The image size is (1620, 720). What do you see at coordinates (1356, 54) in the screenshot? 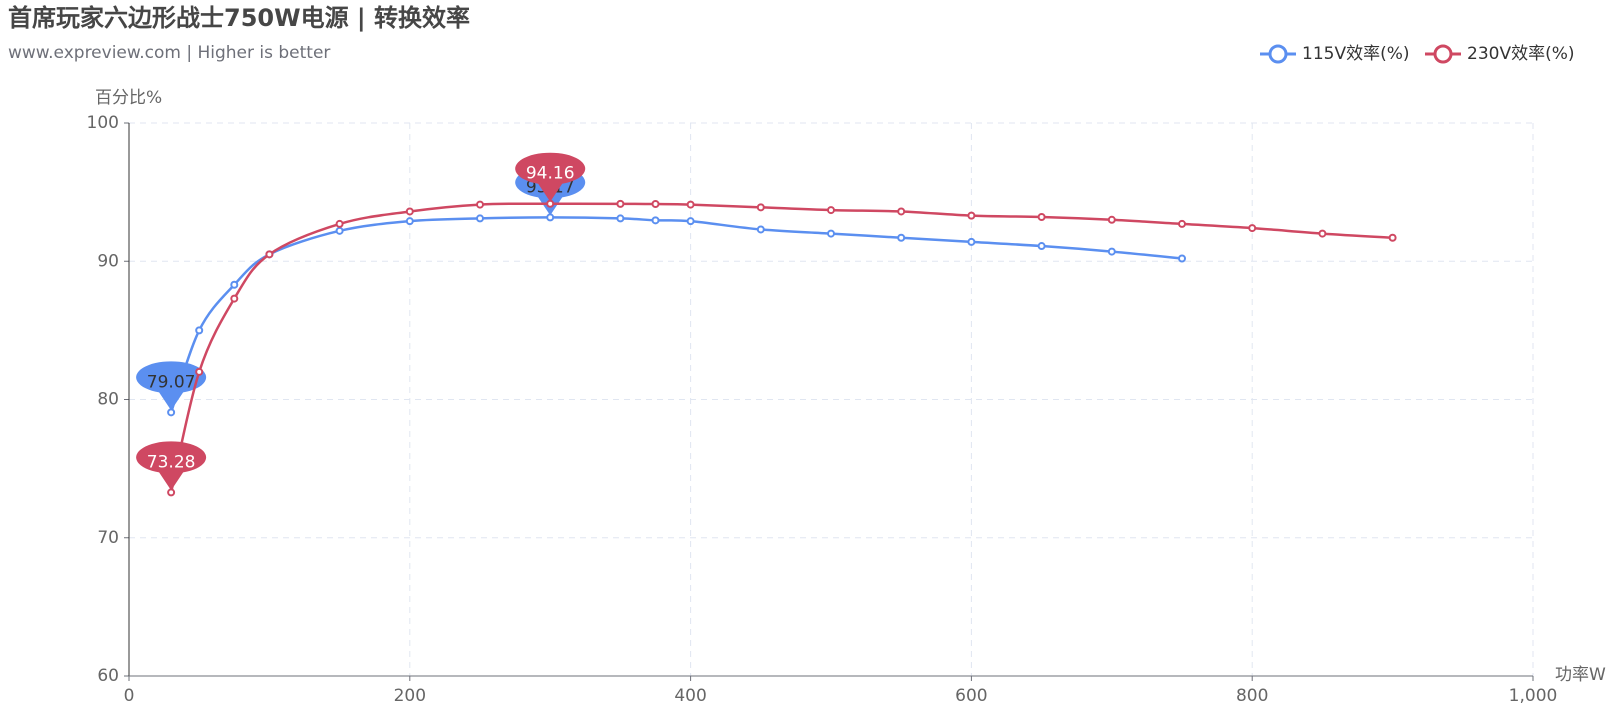
I see `legend-label: 115V效率(%)` at bounding box center [1356, 54].